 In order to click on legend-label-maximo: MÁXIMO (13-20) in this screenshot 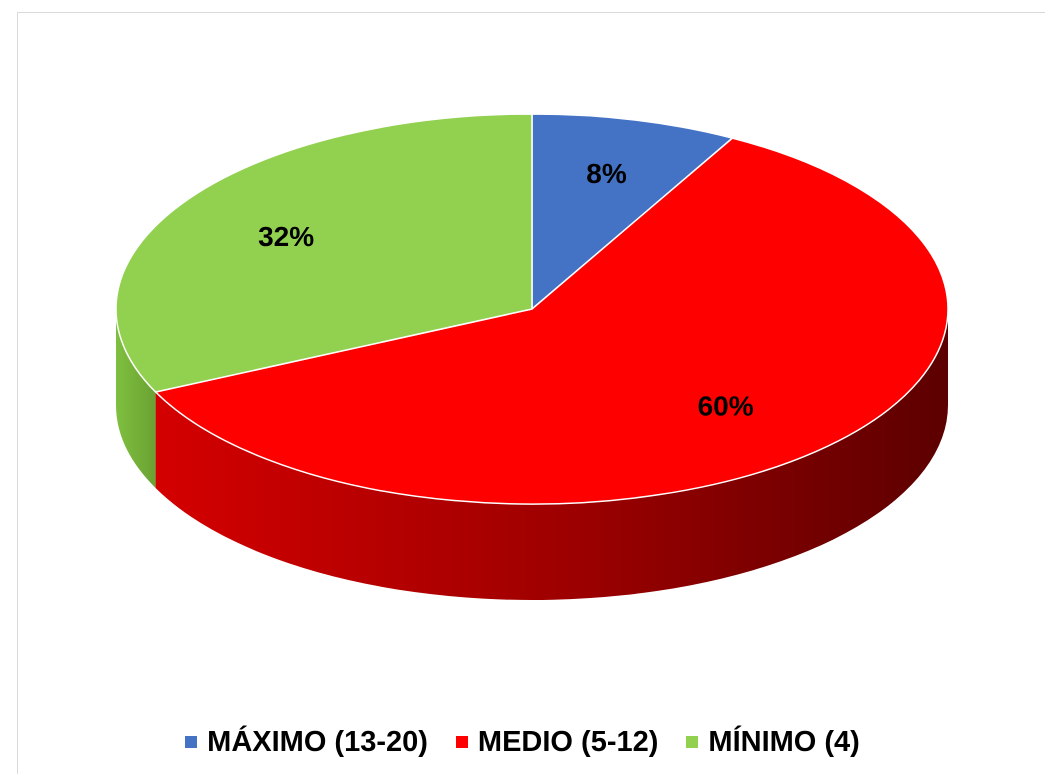, I will do `click(317, 741)`.